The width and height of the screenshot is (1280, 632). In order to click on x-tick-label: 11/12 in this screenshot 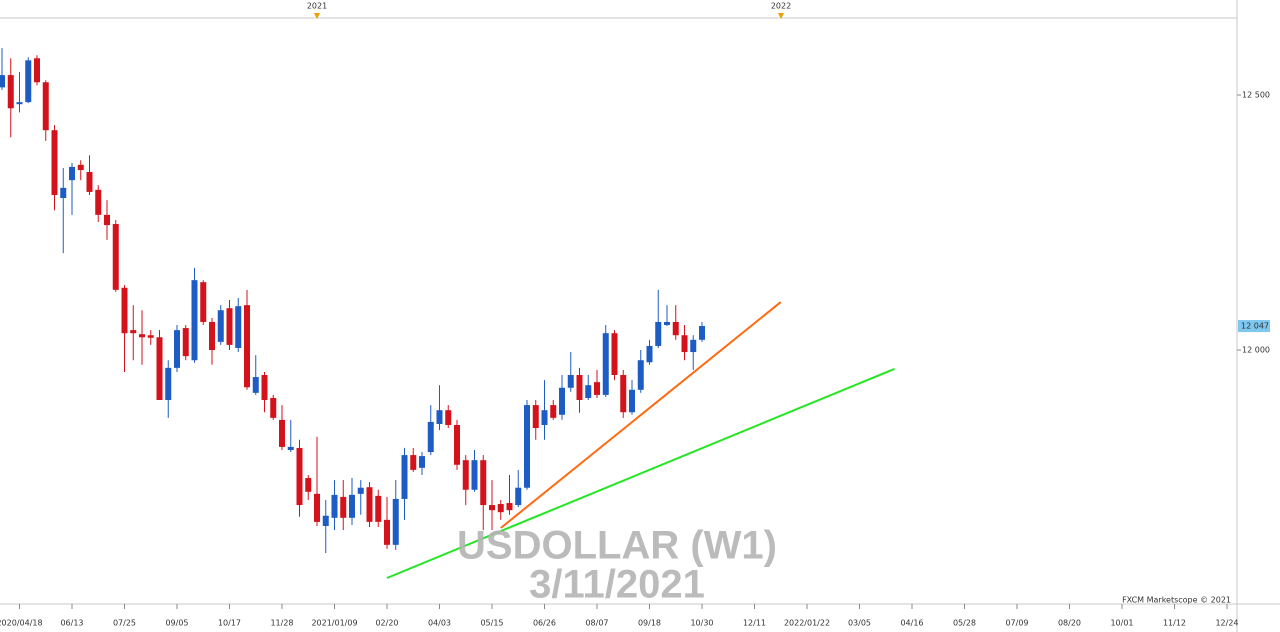, I will do `click(1174, 623)`.